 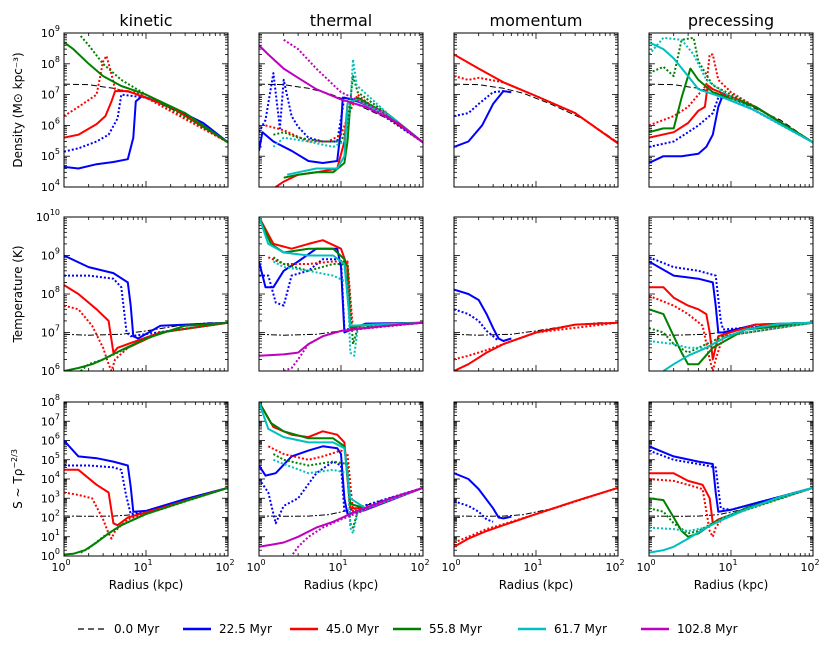 I want to click on tick-exp: 6, so click(x=57, y=366).